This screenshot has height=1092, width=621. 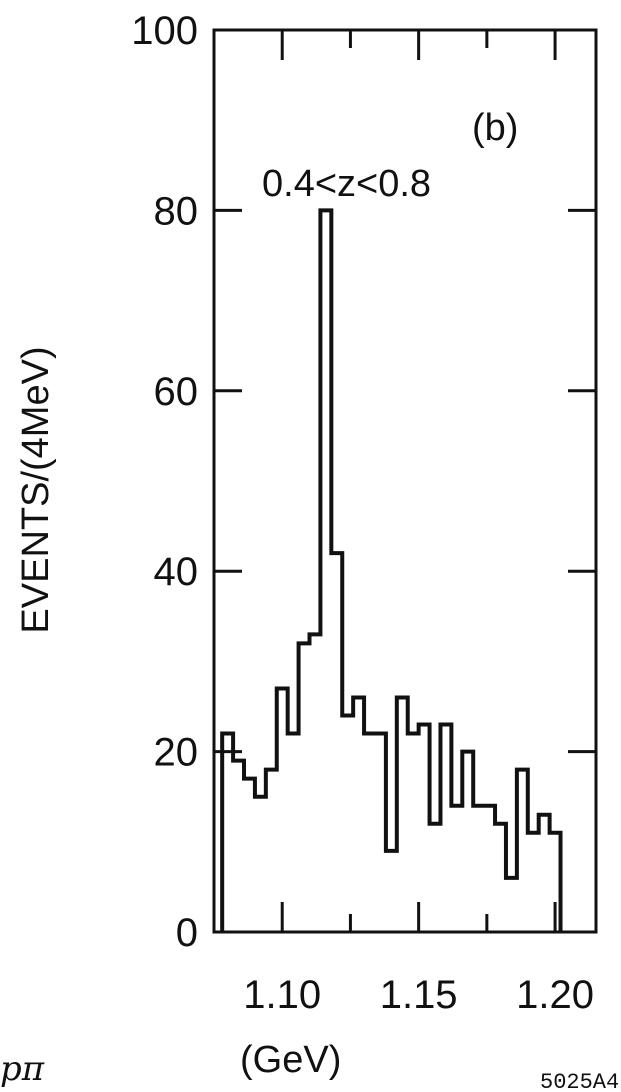 What do you see at coordinates (555, 995) in the screenshot?
I see `x-tick-label: 1.20` at bounding box center [555, 995].